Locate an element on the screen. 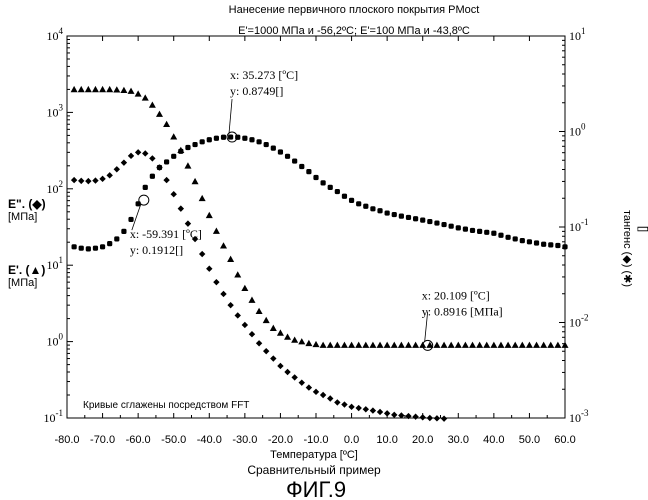  x-tick-label: 50.0 is located at coordinates (529, 440).